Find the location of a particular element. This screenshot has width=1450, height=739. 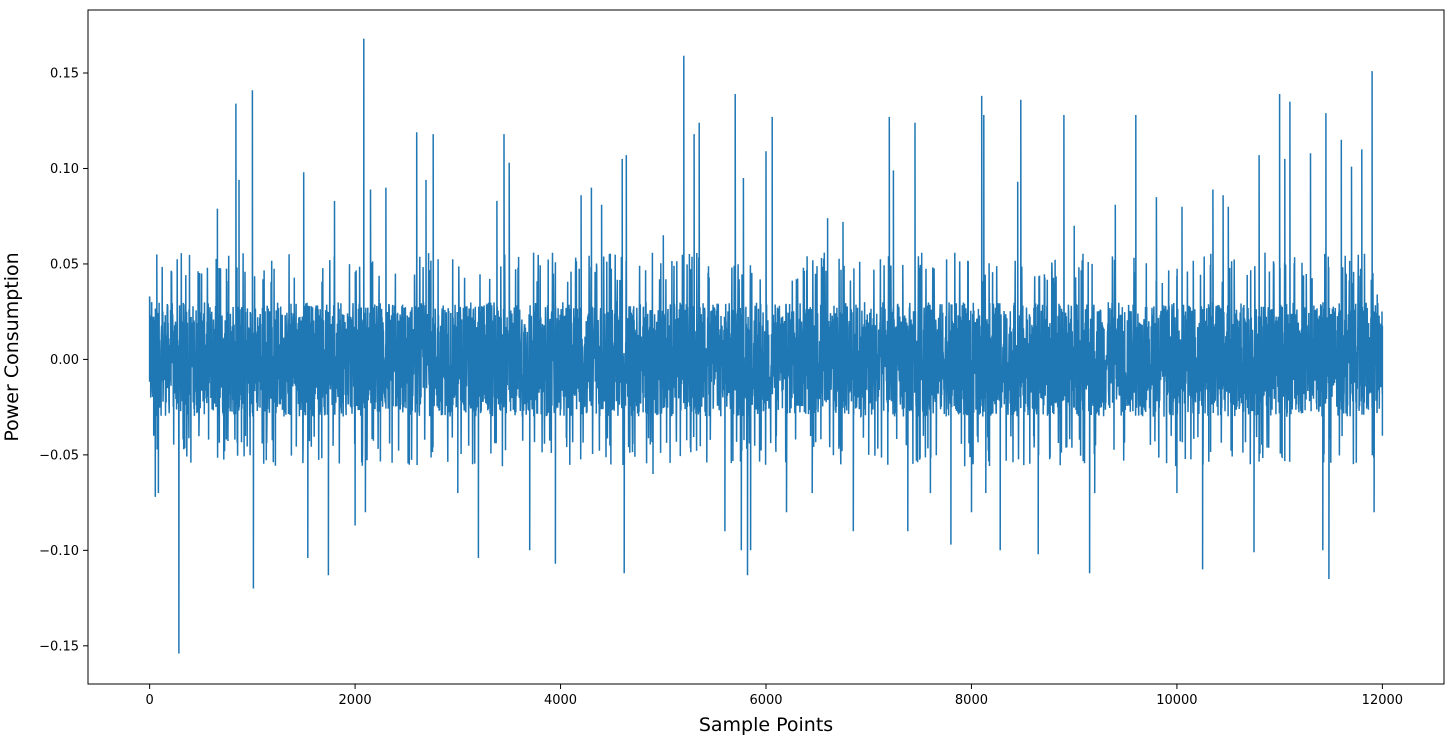

x-tick-label: 4000 is located at coordinates (560, 700).